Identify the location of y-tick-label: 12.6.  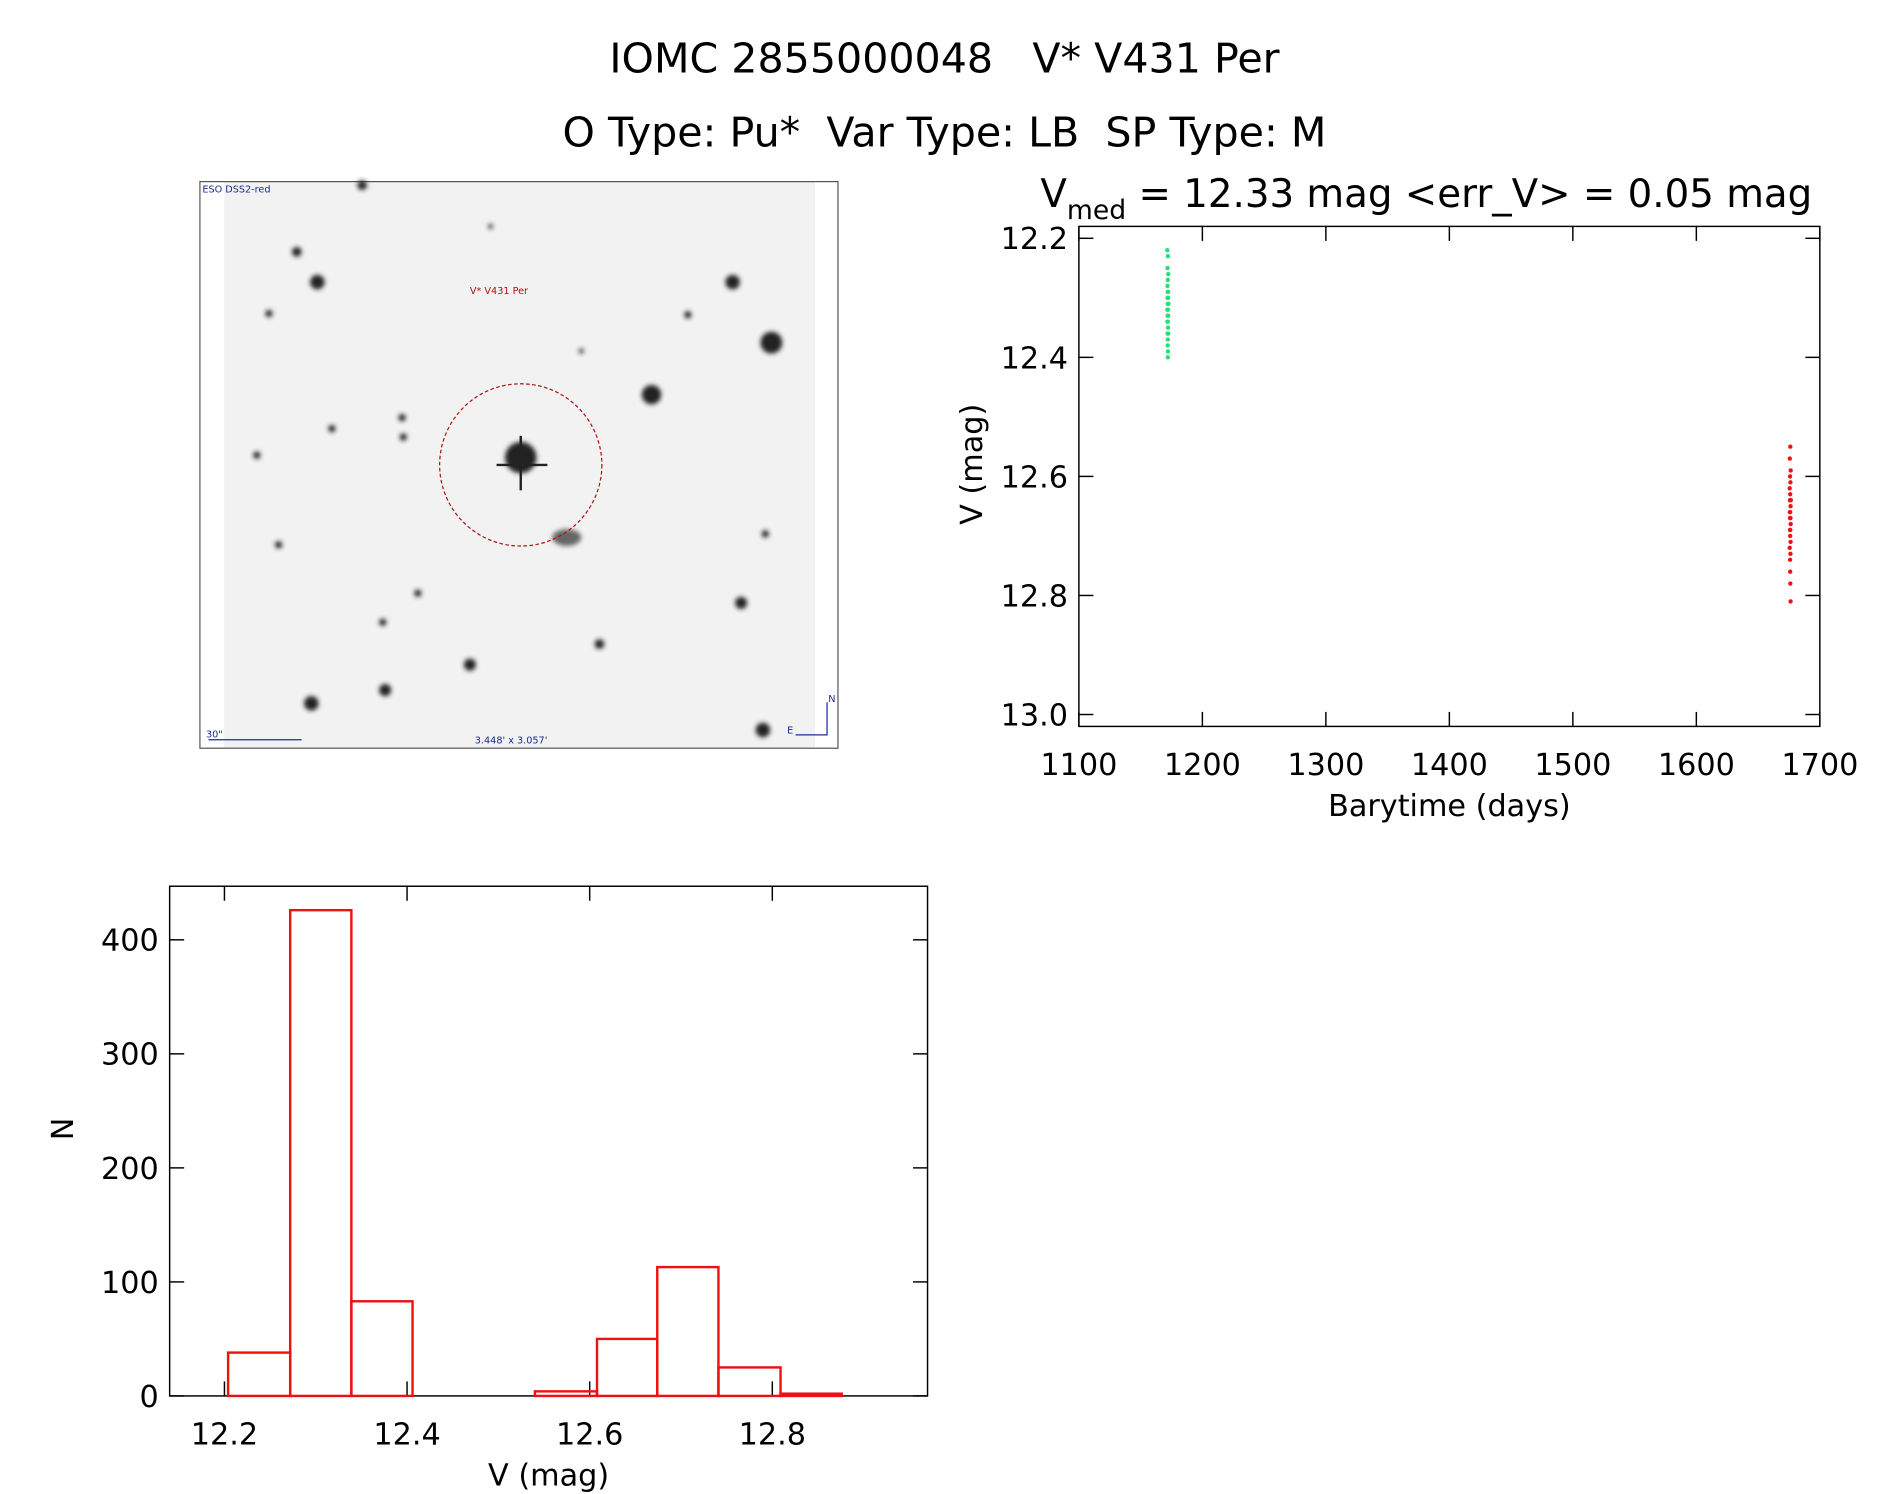
(1034, 477).